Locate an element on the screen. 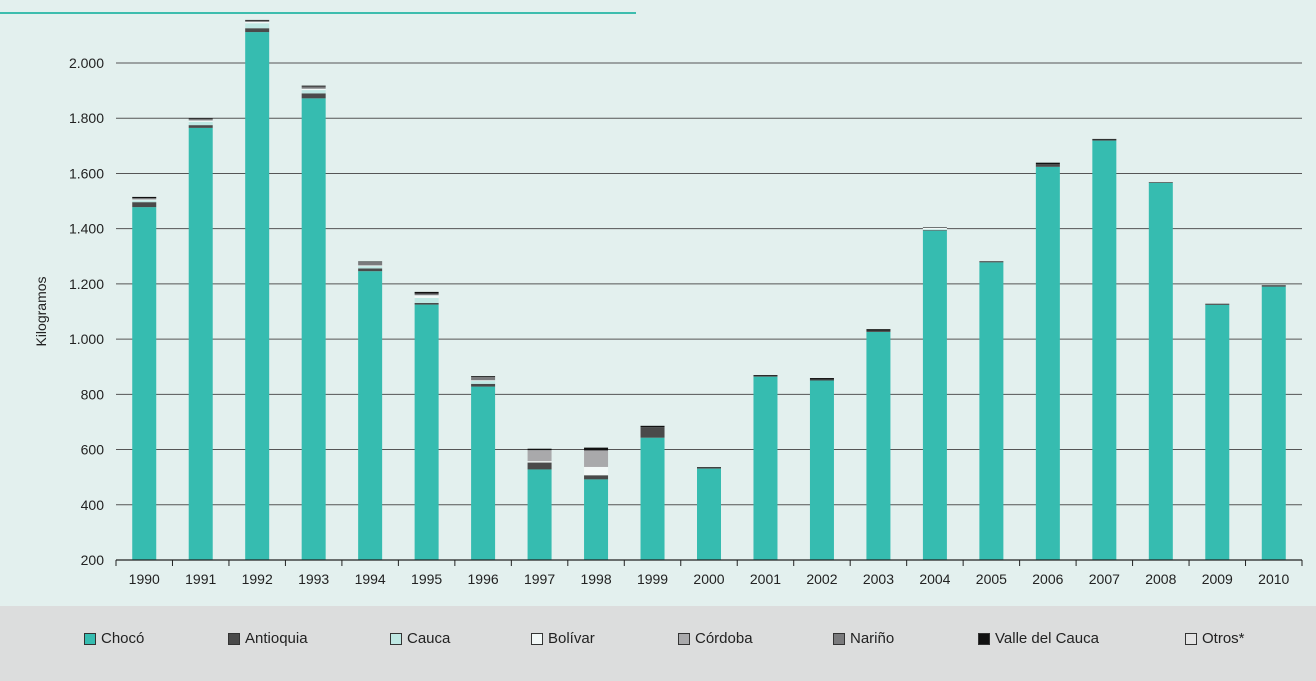 The height and width of the screenshot is (681, 1316). y-tick-label: 1.200 is located at coordinates (86, 284).